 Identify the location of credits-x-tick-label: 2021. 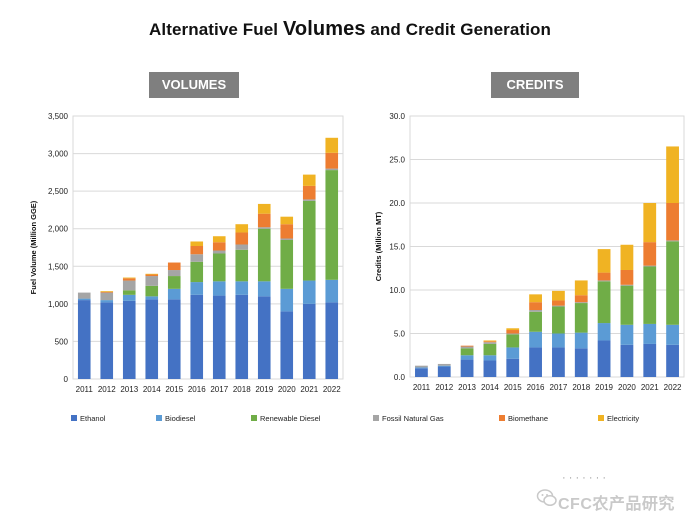
(650, 387).